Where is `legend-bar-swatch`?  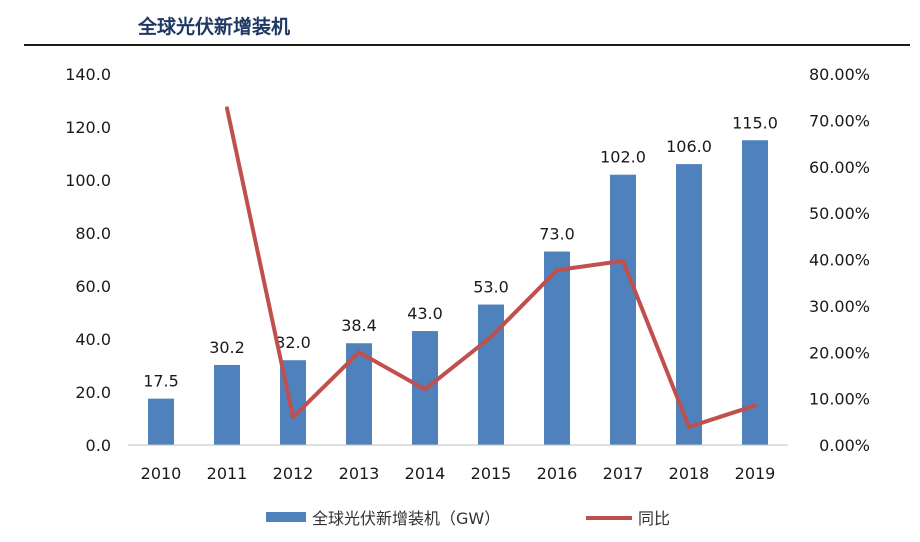 legend-bar-swatch is located at coordinates (286, 517).